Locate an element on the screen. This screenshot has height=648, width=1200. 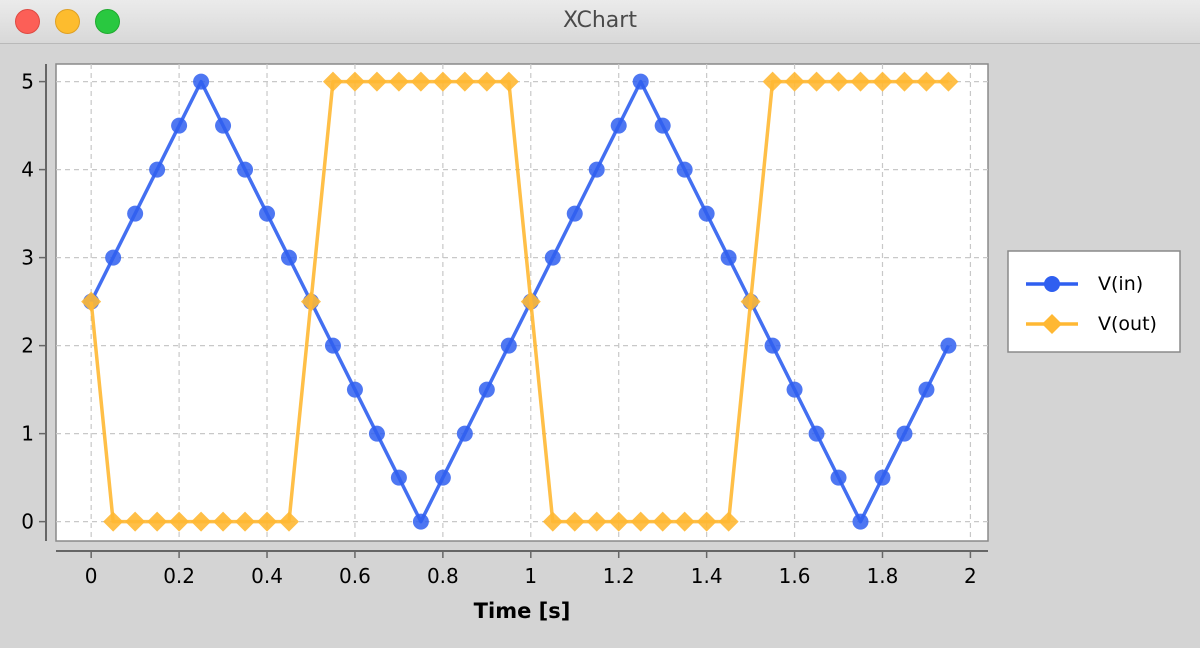
x-tick-label: 0.4 is located at coordinates (267, 576).